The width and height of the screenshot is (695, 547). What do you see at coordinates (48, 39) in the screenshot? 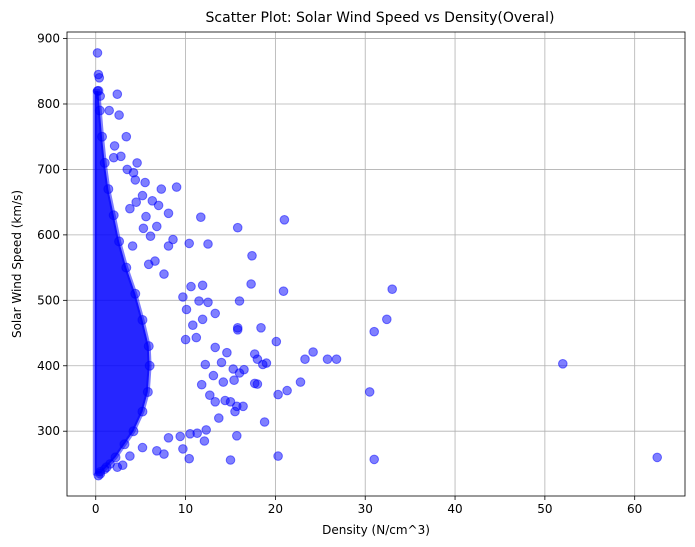
I see `y-tick-label: 900` at bounding box center [48, 39].